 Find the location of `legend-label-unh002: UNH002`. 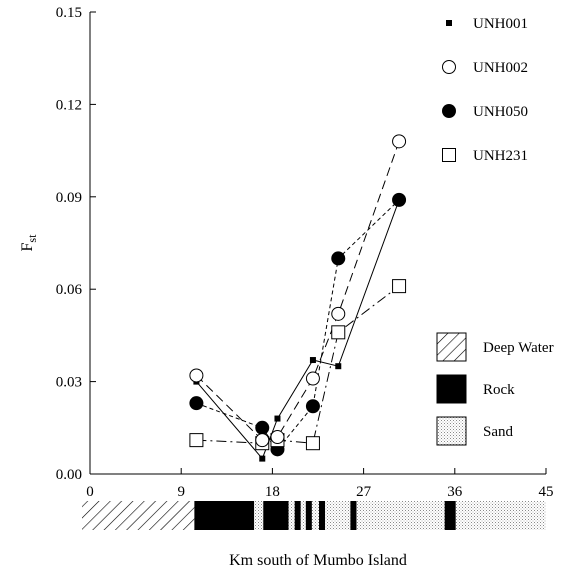

legend-label-unh002: UNH002 is located at coordinates (500, 68).